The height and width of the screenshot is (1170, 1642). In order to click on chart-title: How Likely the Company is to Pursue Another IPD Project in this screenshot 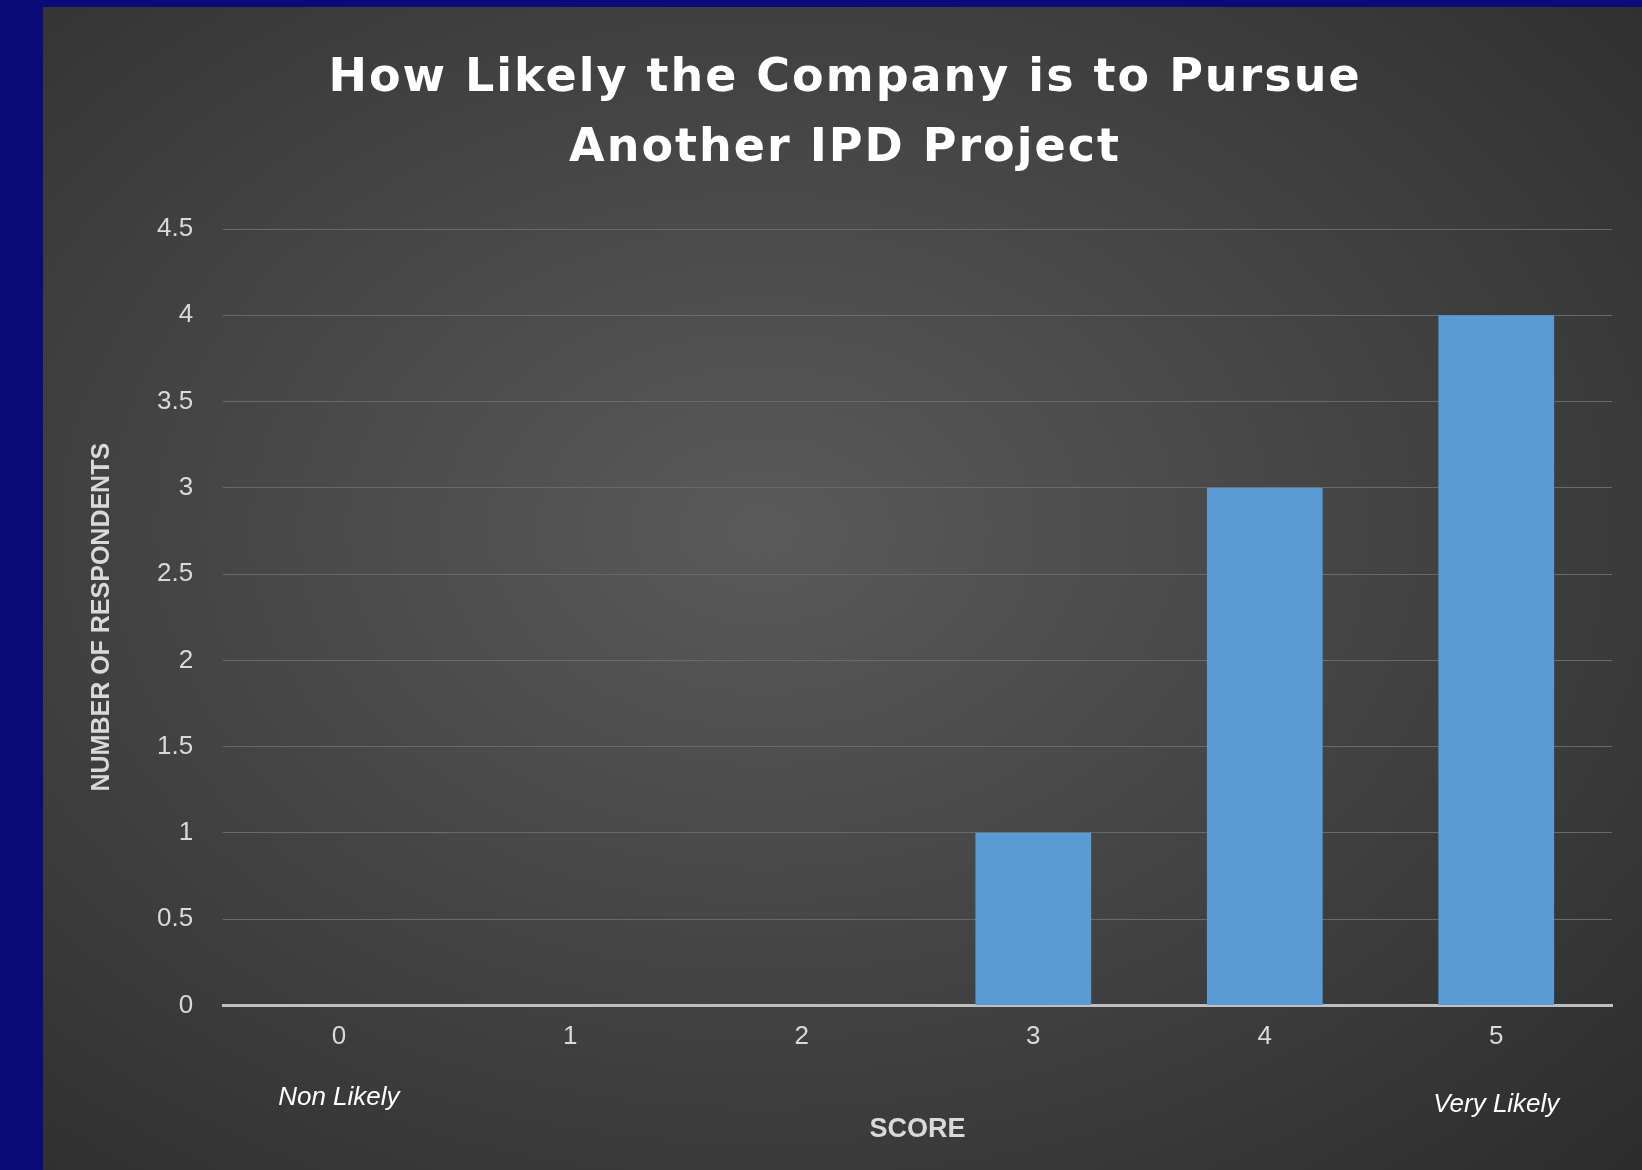, I will do `click(845, 110)`.